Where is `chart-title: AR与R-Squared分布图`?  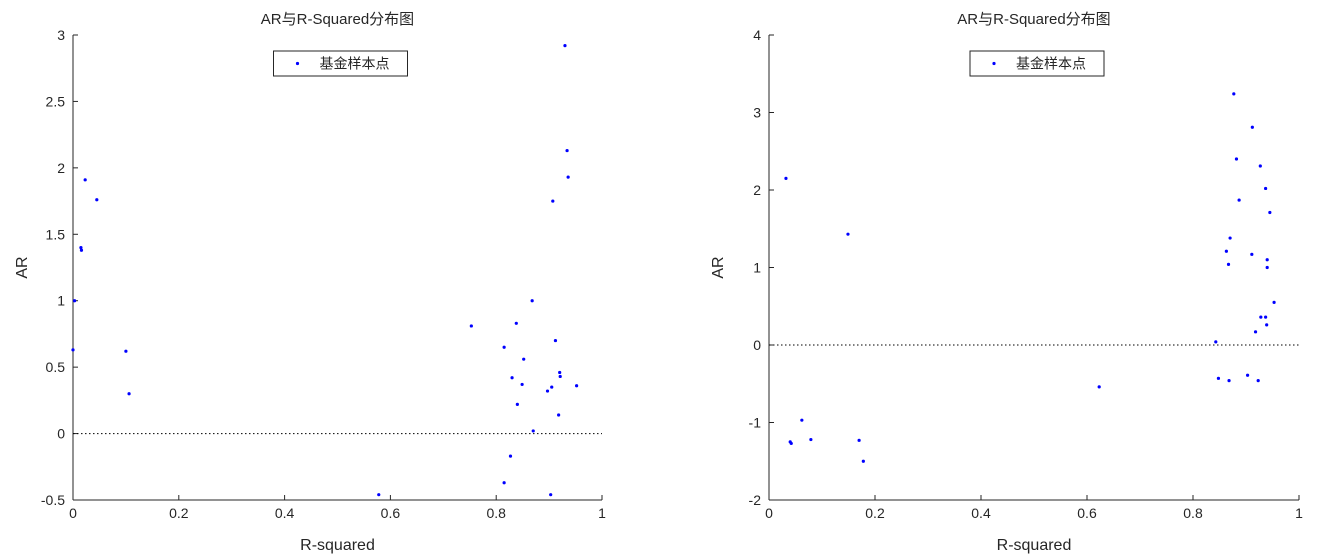 chart-title: AR与R-Squared分布图 is located at coordinates (1033, 19).